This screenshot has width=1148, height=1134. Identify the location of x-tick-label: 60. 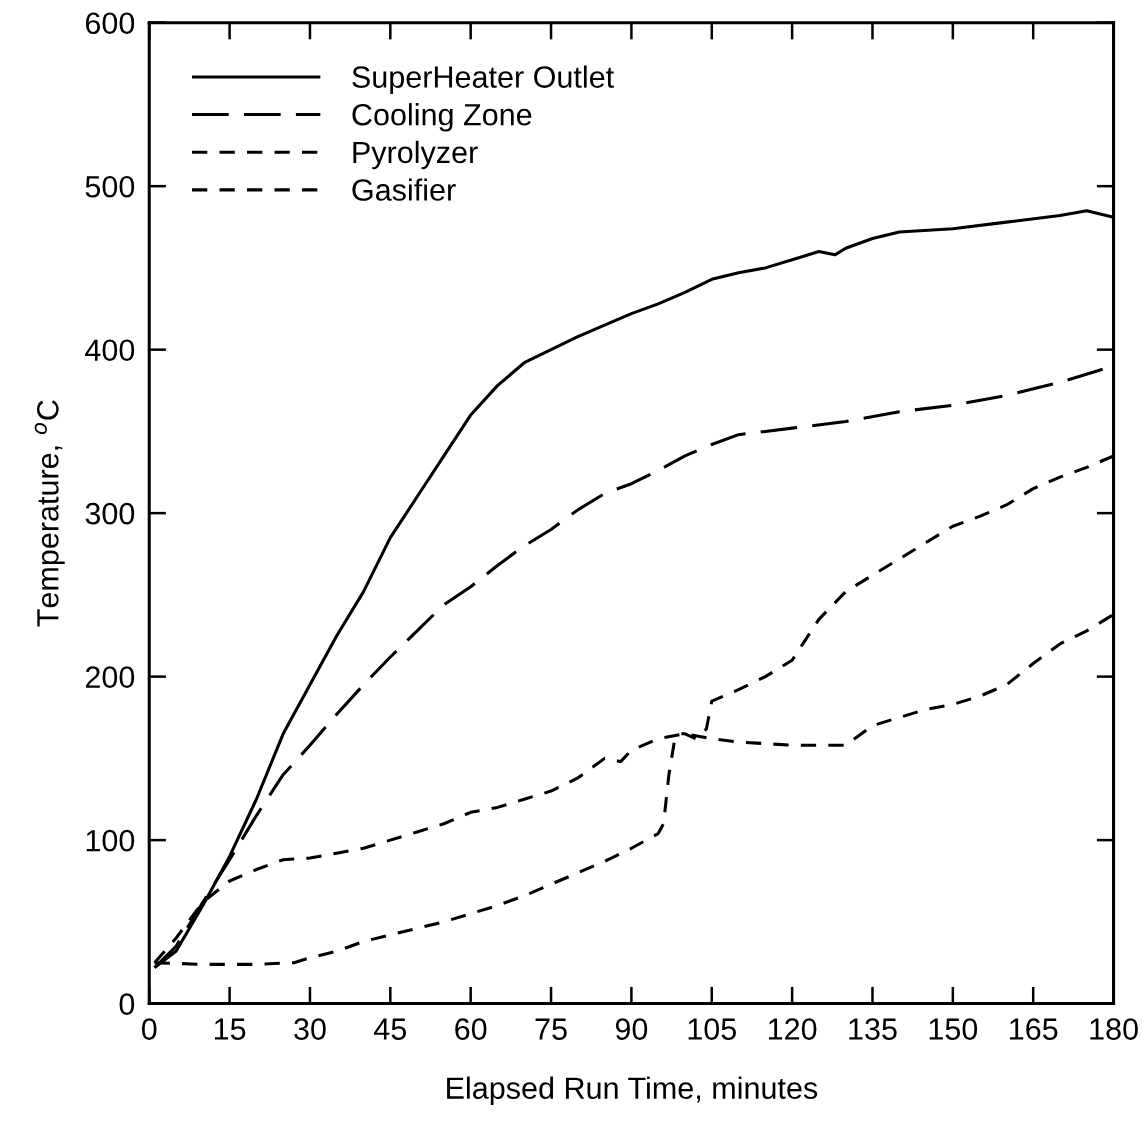
(471, 1029).